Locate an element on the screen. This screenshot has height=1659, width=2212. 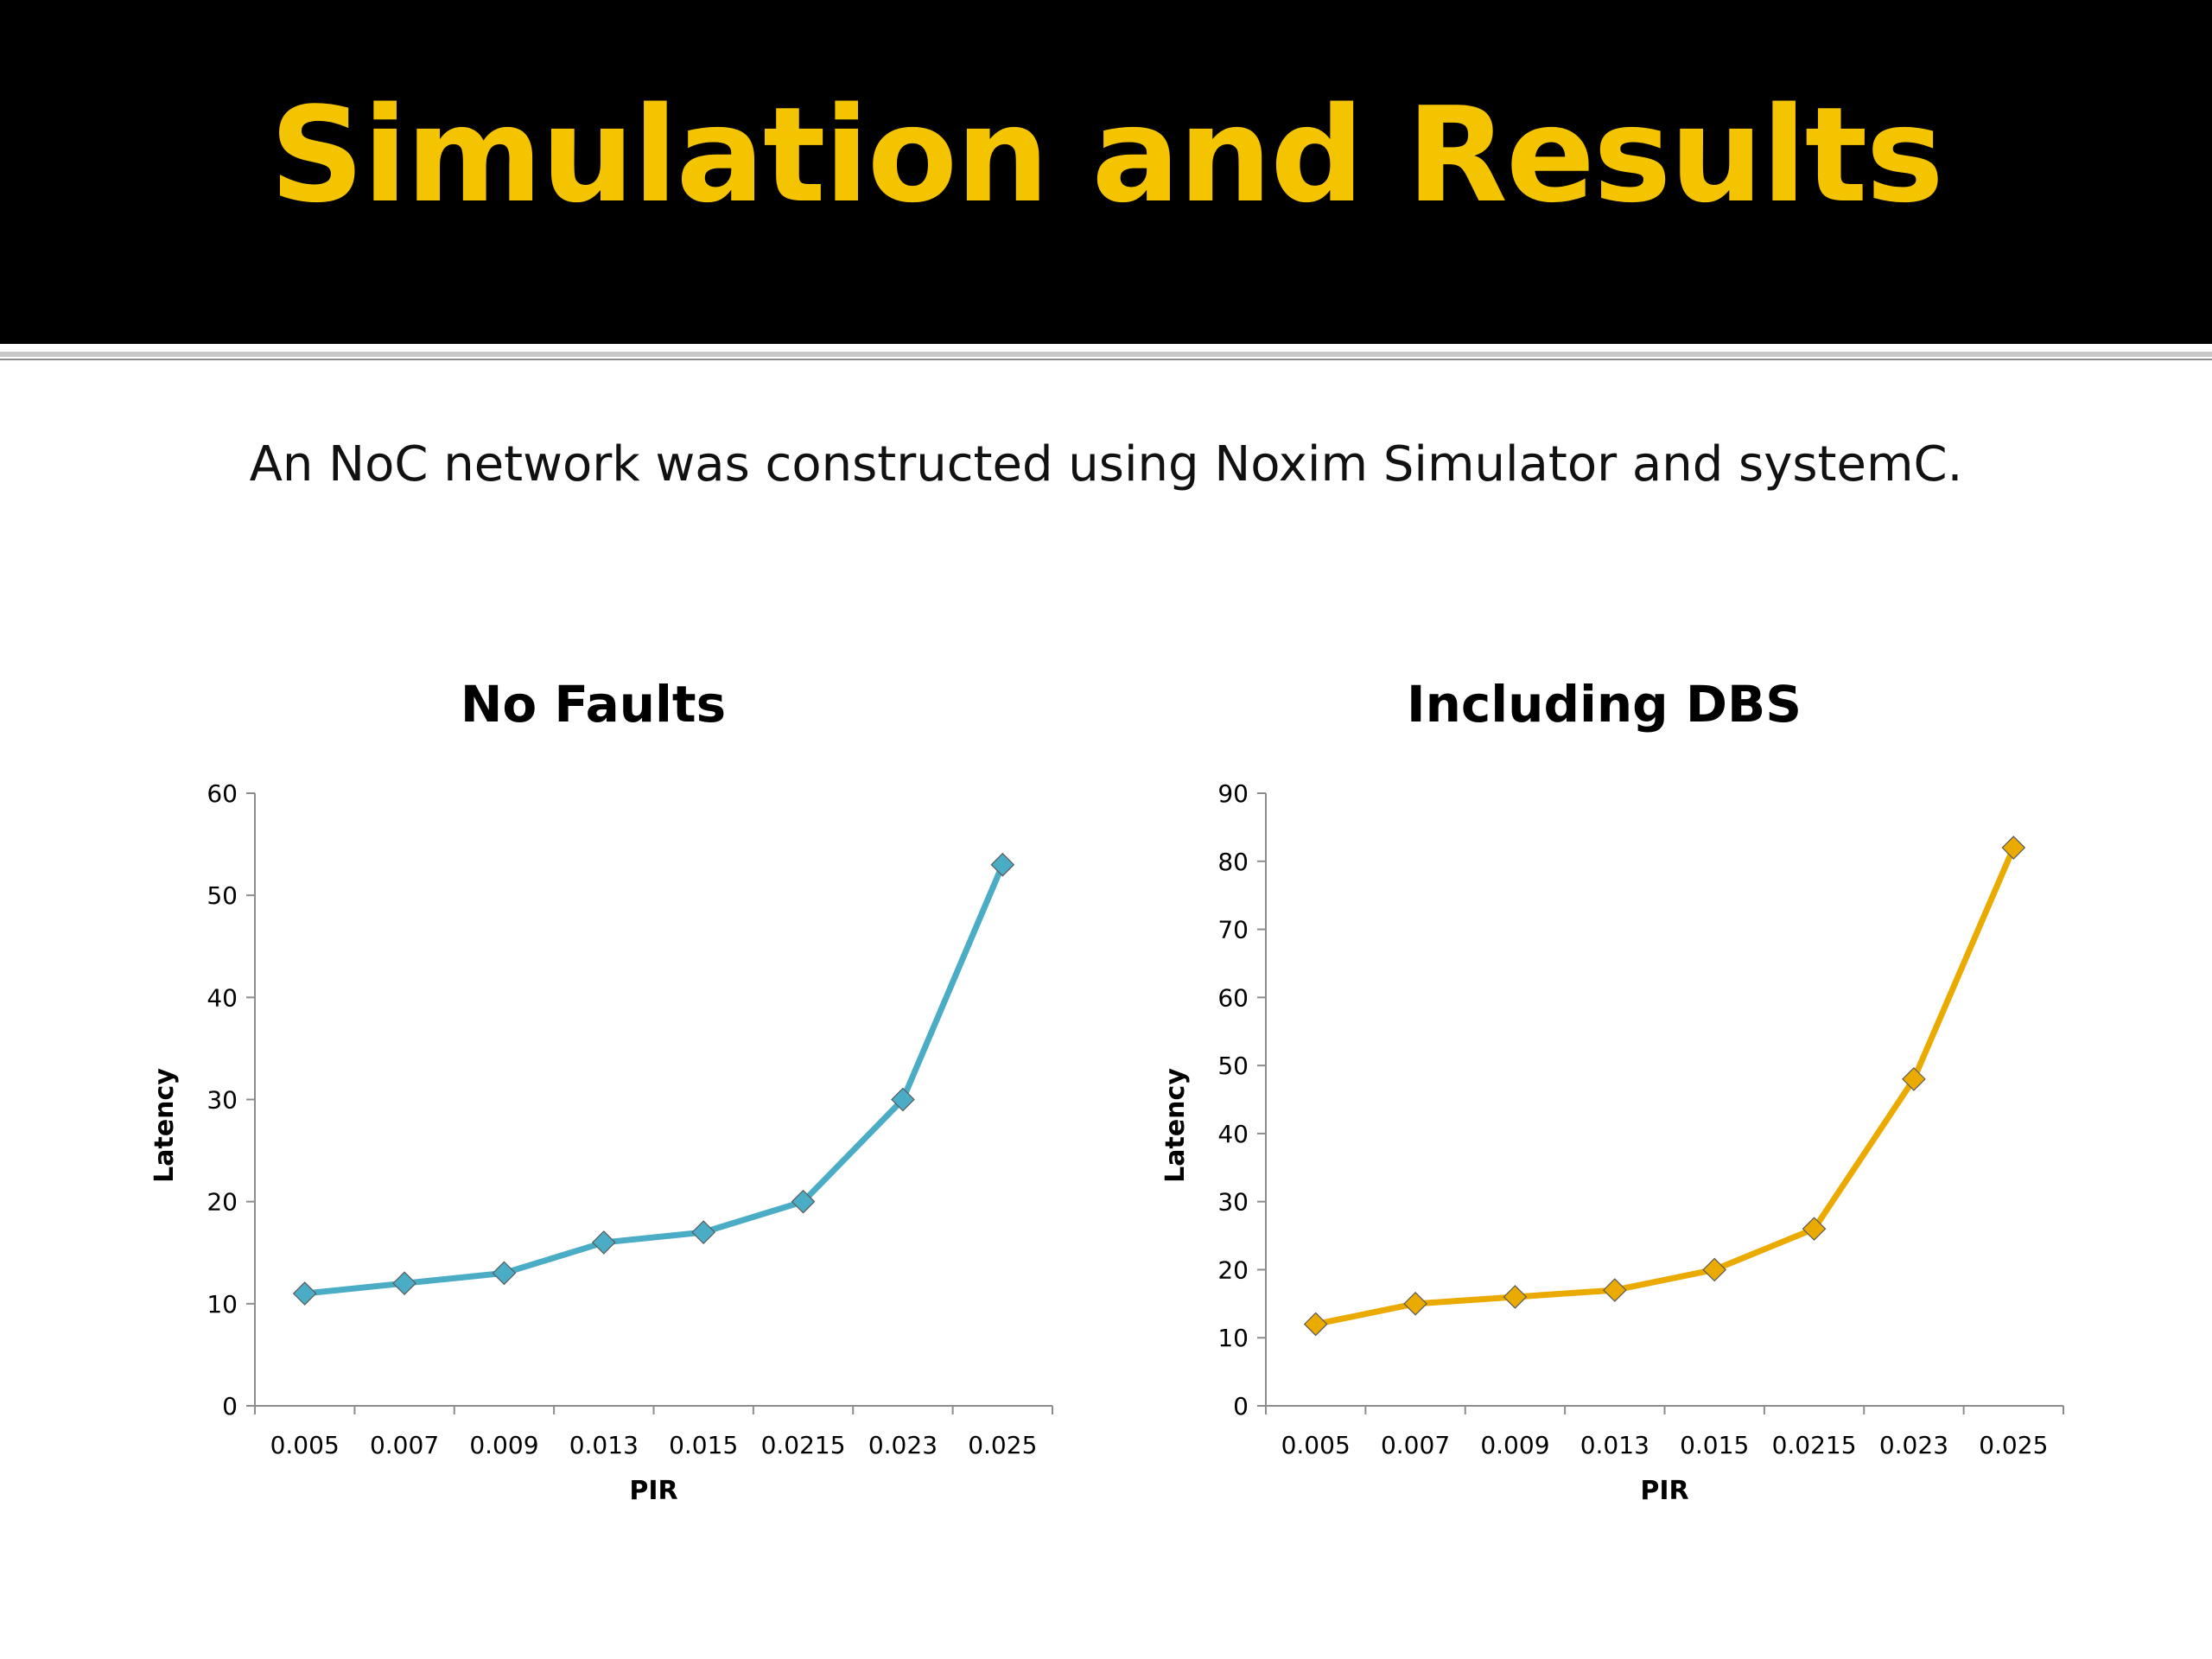
chart-0-y-tick-label: 0 is located at coordinates (230, 1406).